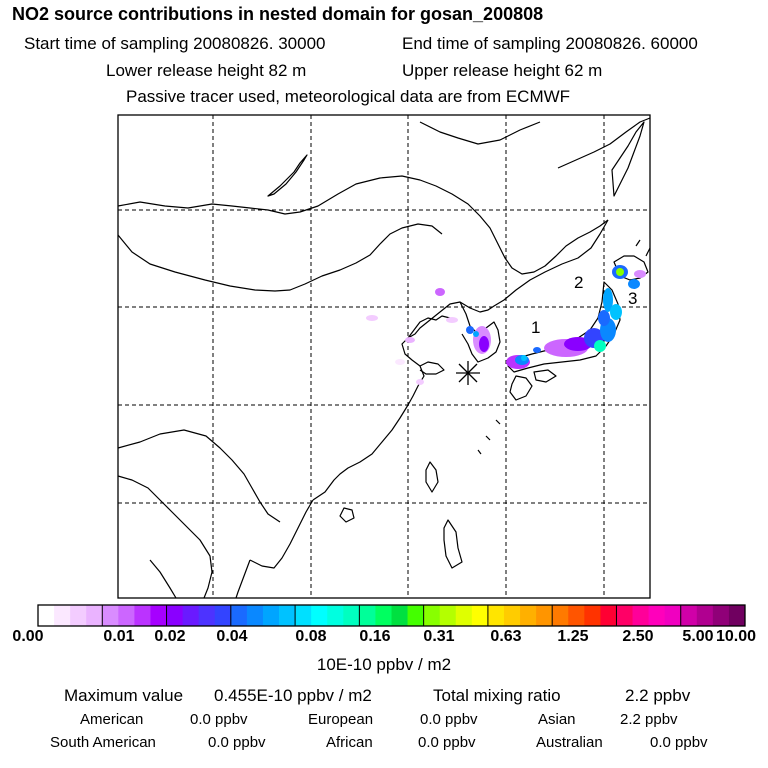  What do you see at coordinates (384, 664) in the screenshot?
I see `colorbar-unit: 10E-10 ppbv / m2` at bounding box center [384, 664].